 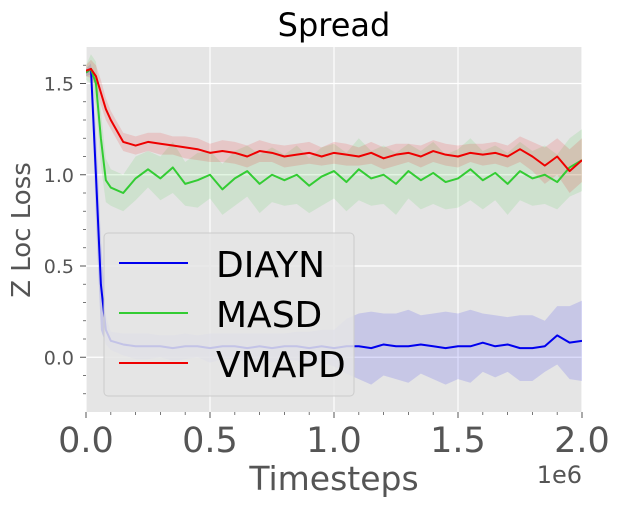 I want to click on x-tick-label: 1.5, so click(x=458, y=441).